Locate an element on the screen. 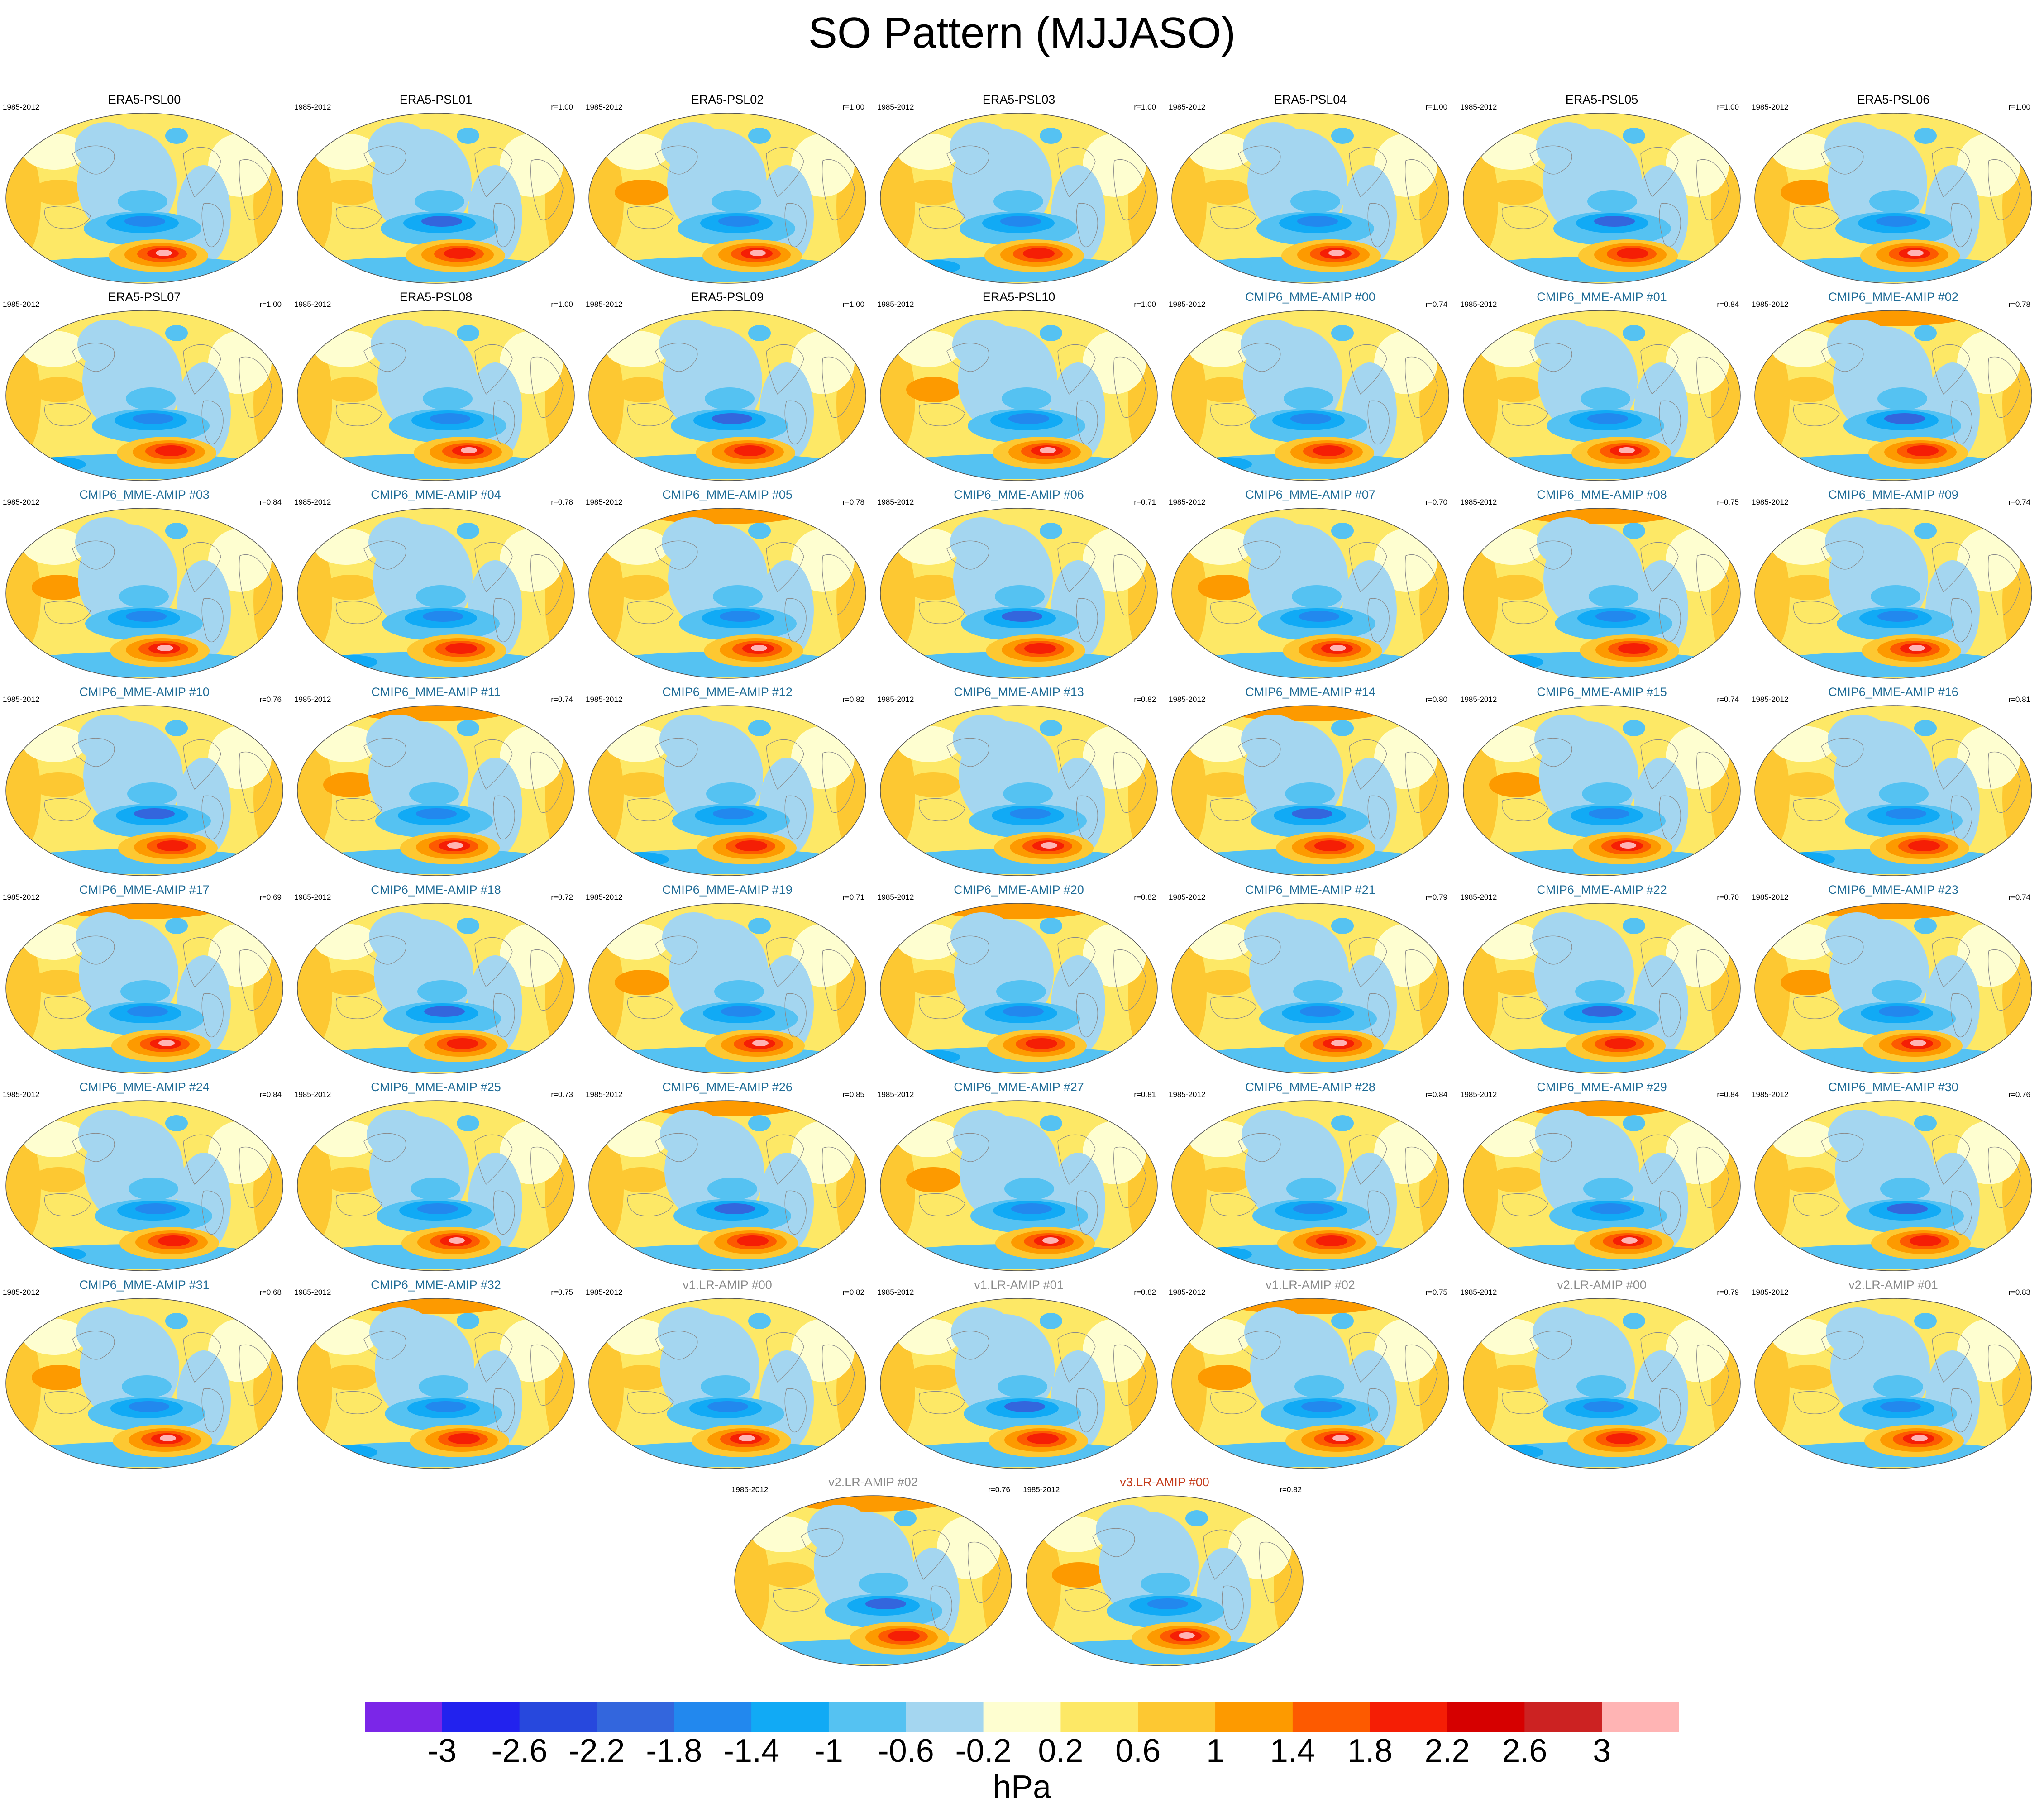 This screenshot has height=1817, width=2044. panel-title: ERA5-PSL06 is located at coordinates (1893, 99).